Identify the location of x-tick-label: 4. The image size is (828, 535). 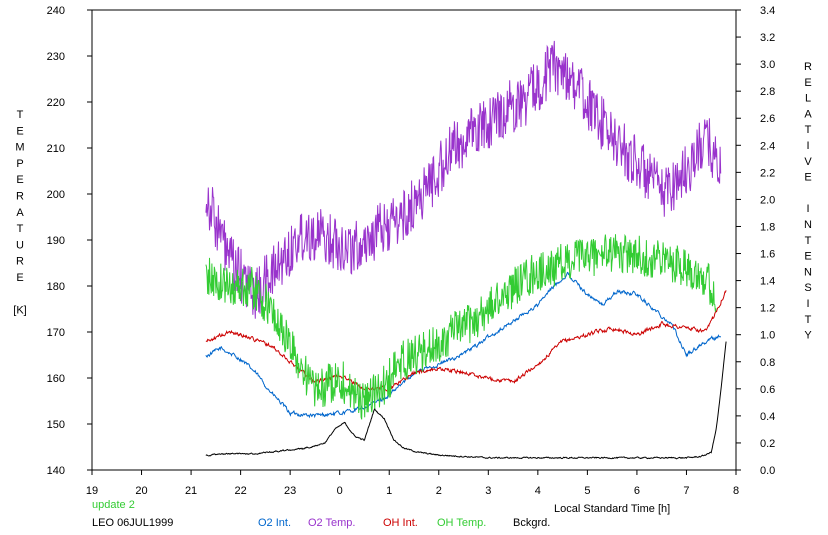
(538, 491).